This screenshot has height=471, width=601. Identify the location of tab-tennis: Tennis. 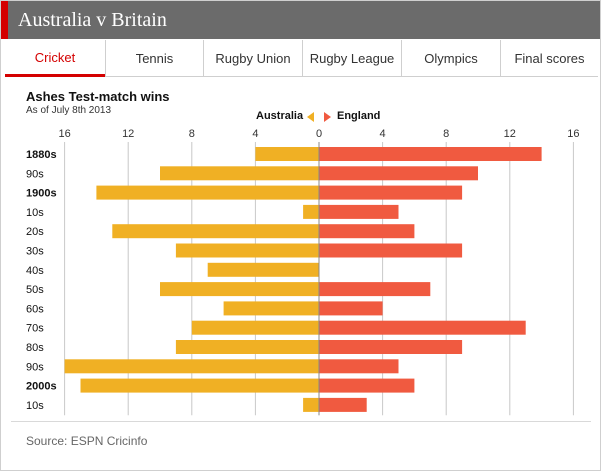
(154, 58).